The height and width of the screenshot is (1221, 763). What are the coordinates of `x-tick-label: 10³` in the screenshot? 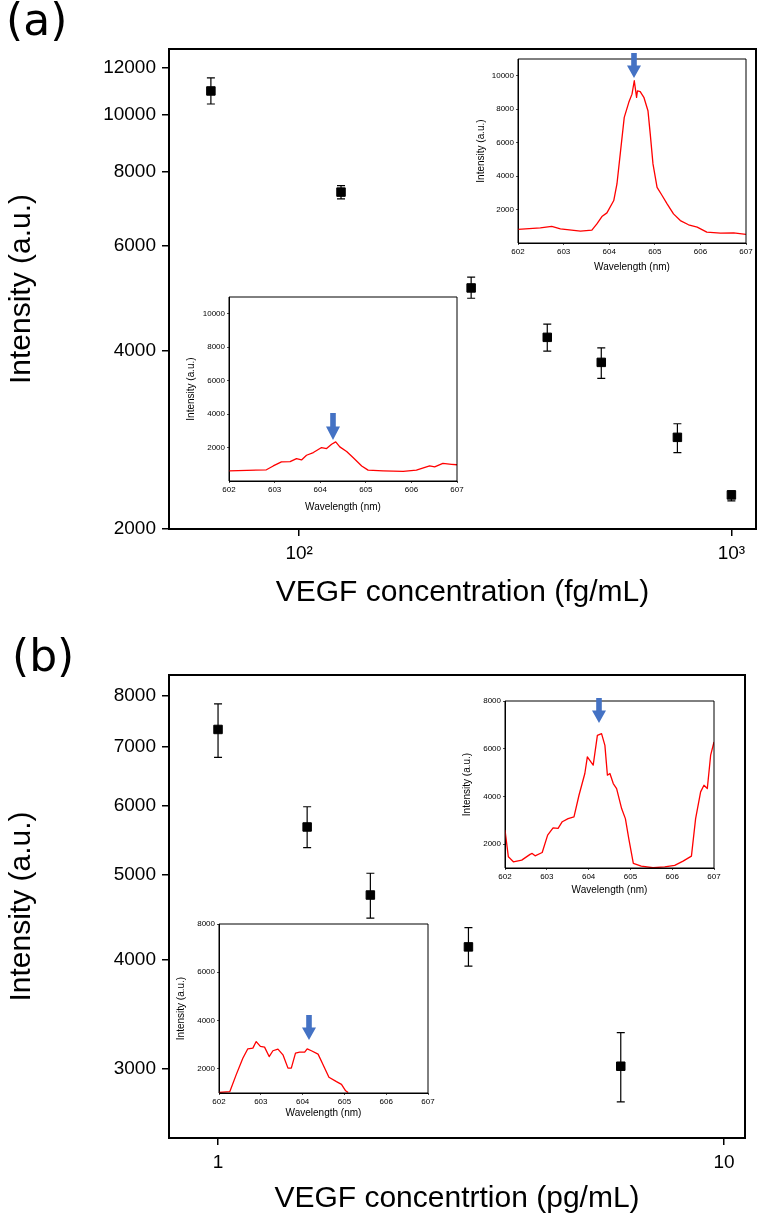 It's located at (731, 552).